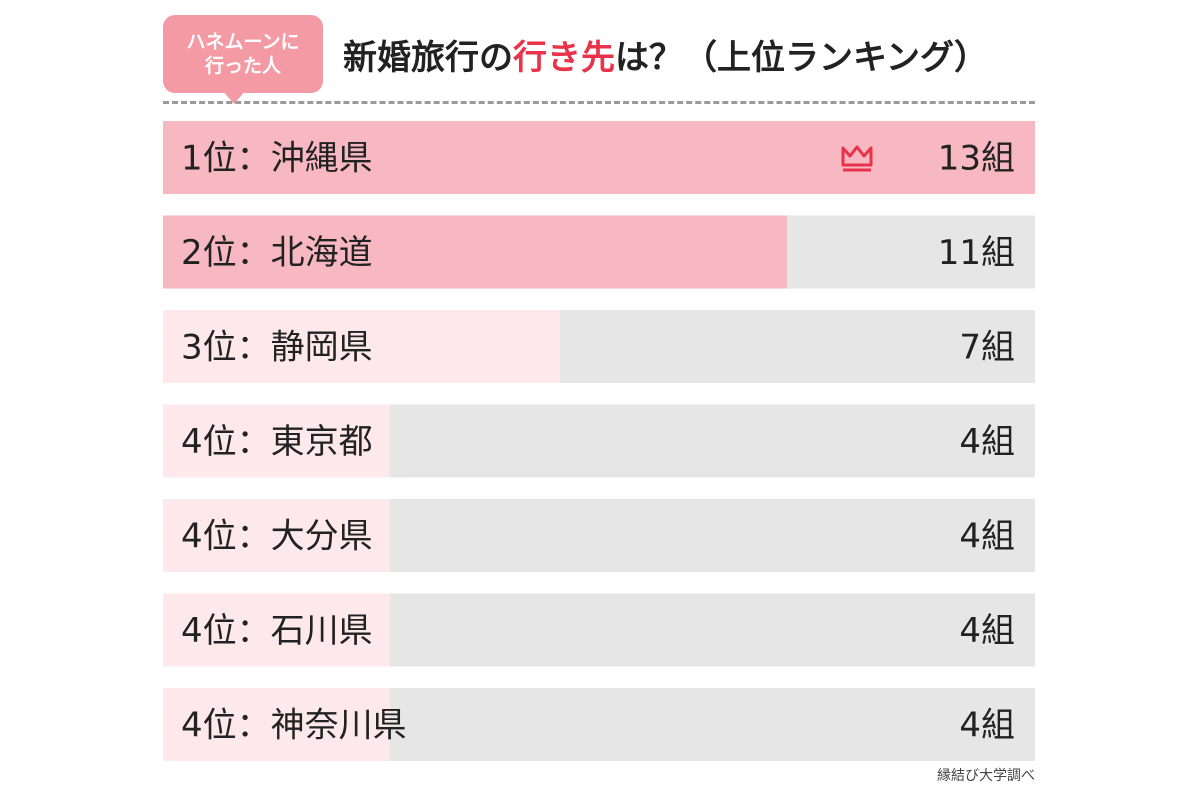  What do you see at coordinates (277, 253) in the screenshot?
I see `category-label: 2位：北海道` at bounding box center [277, 253].